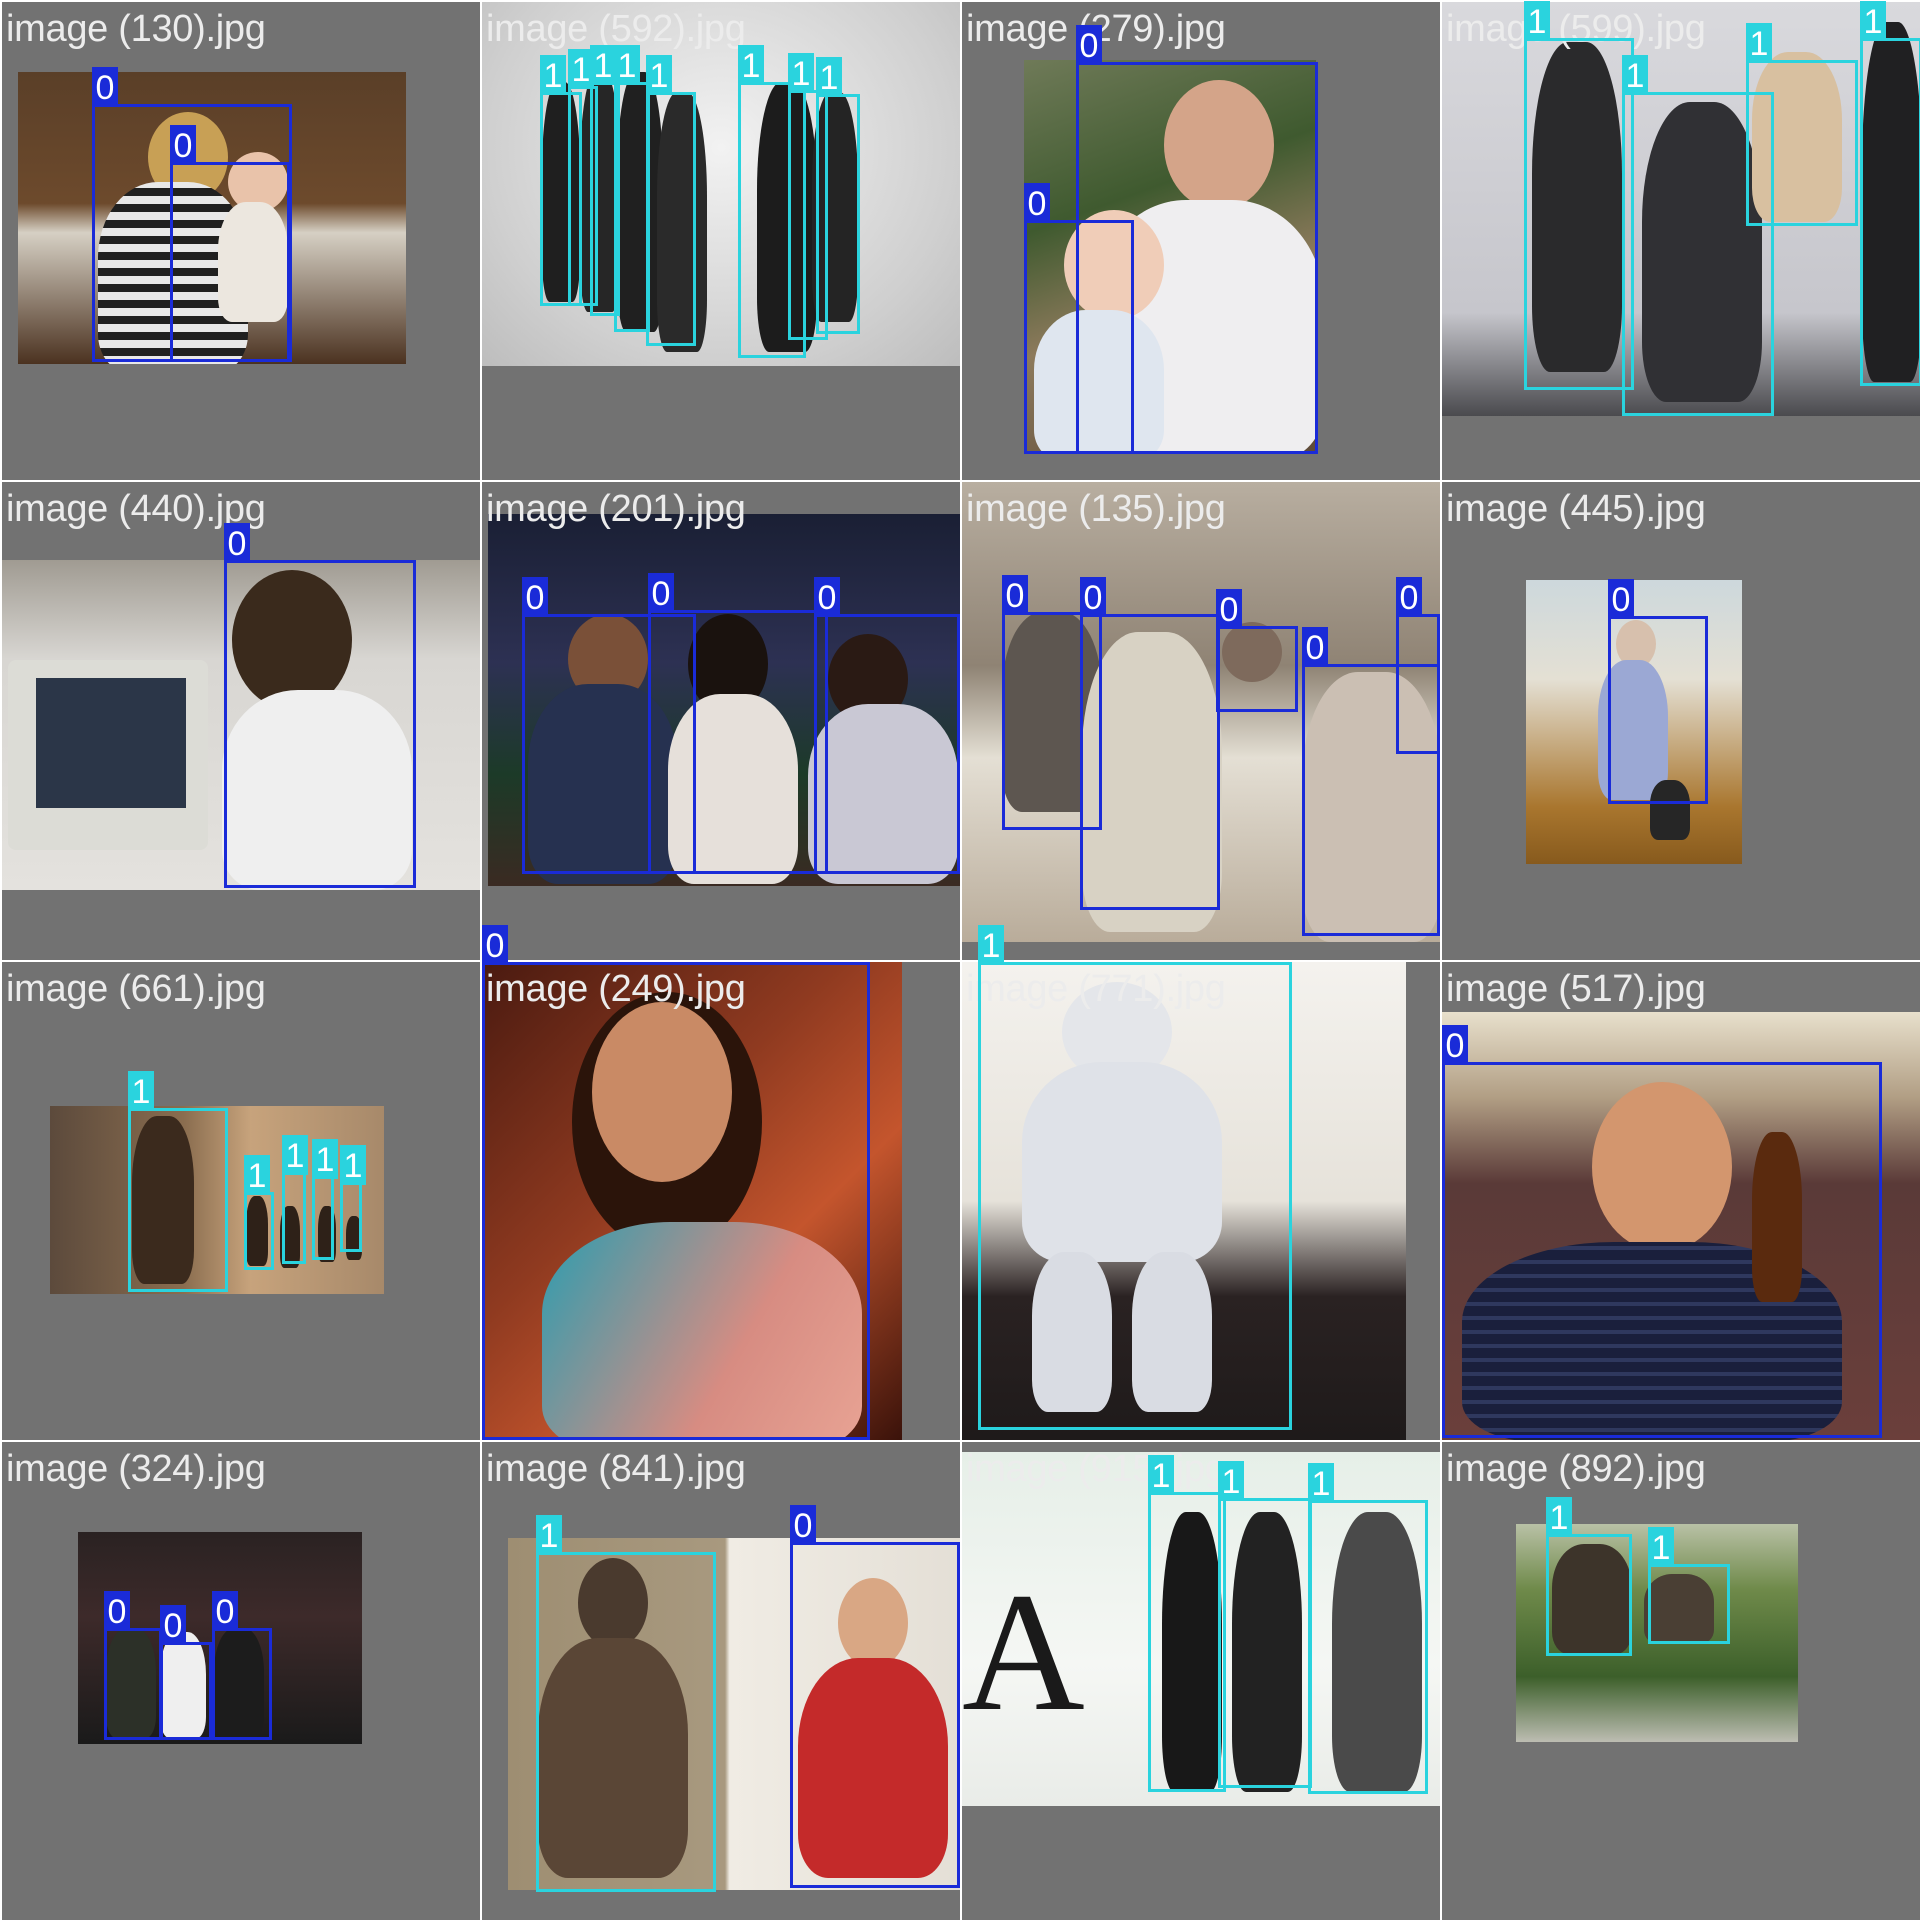  Describe the element at coordinates (616, 989) in the screenshot. I see `tile-title: image (249).jpg` at that location.